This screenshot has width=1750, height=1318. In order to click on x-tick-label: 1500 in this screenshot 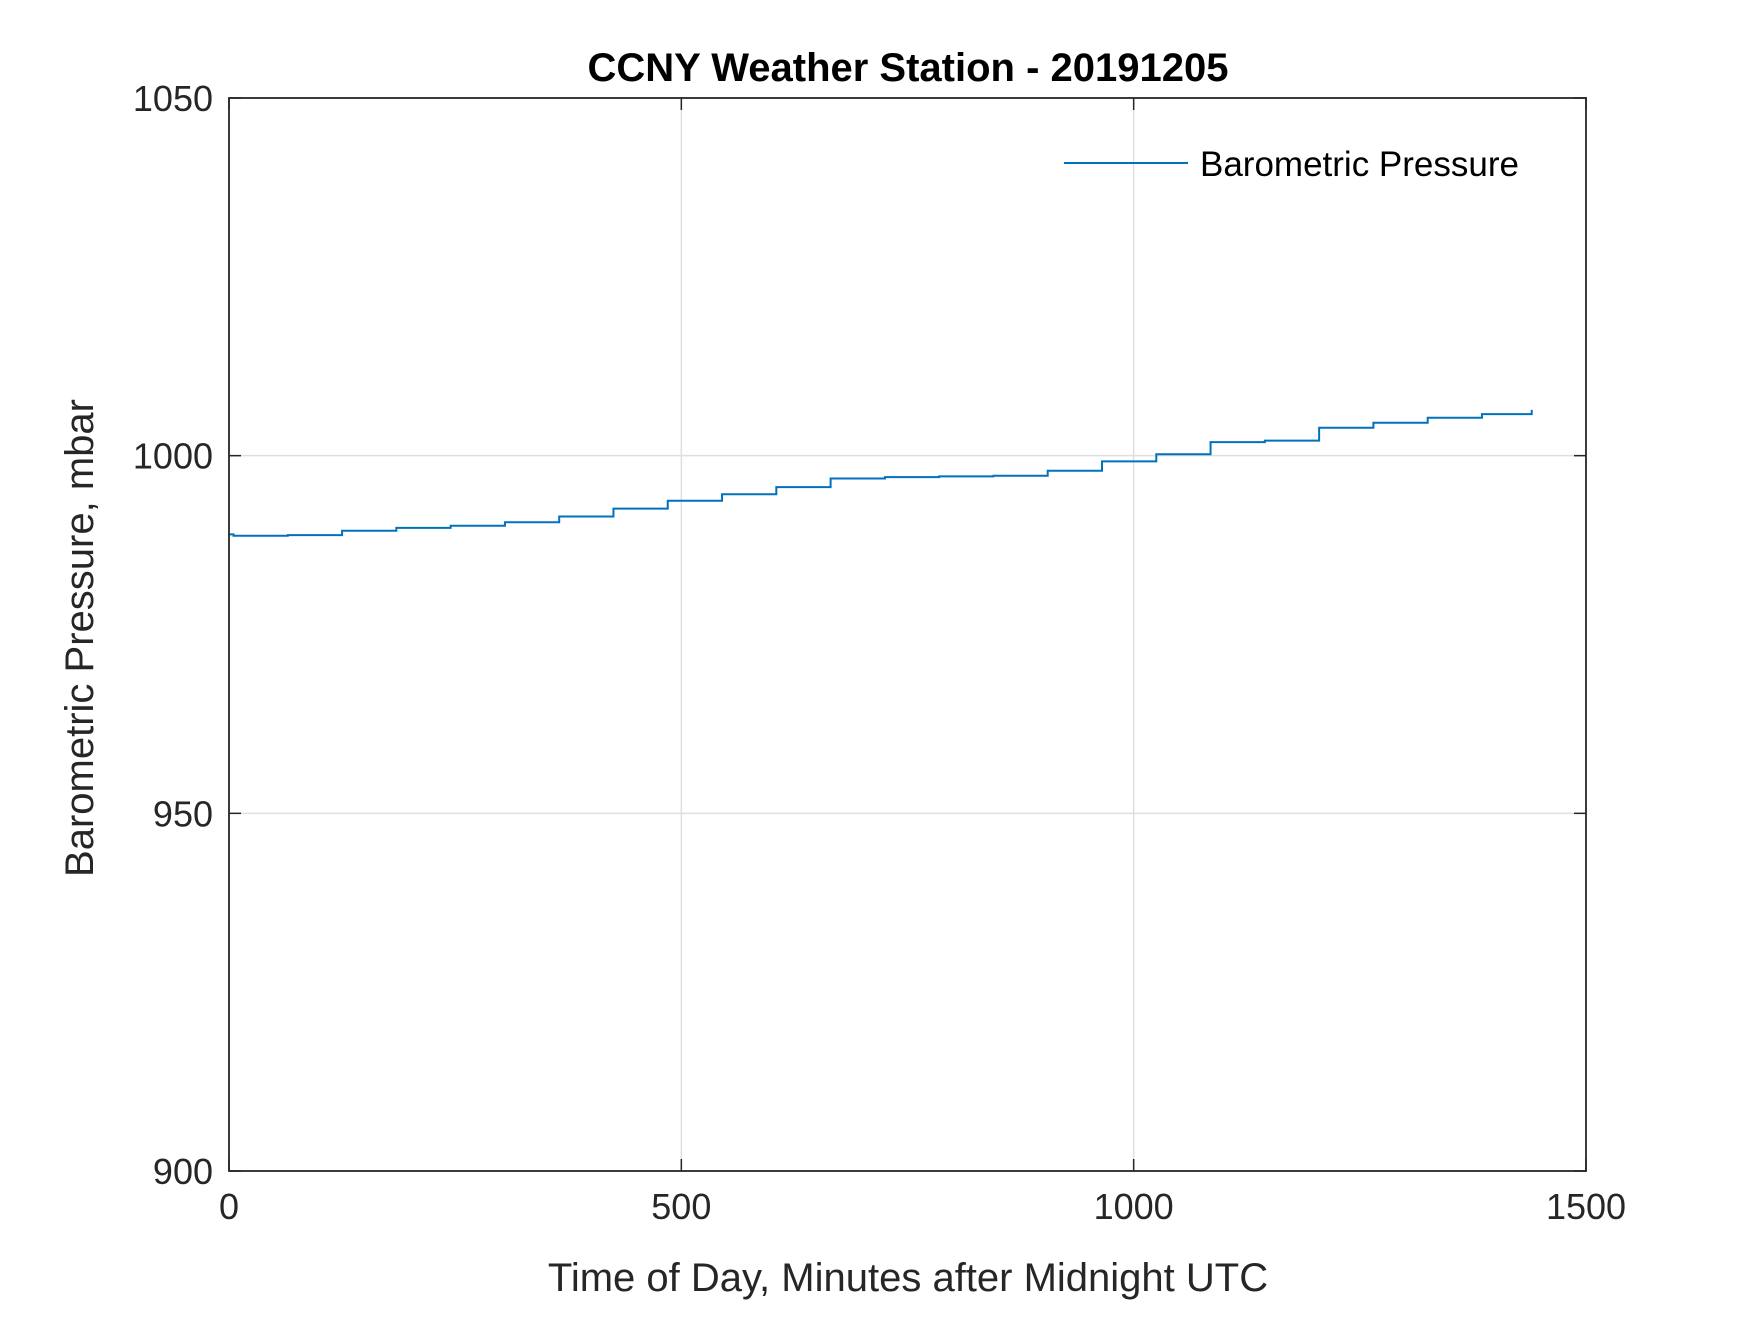, I will do `click(1586, 1206)`.